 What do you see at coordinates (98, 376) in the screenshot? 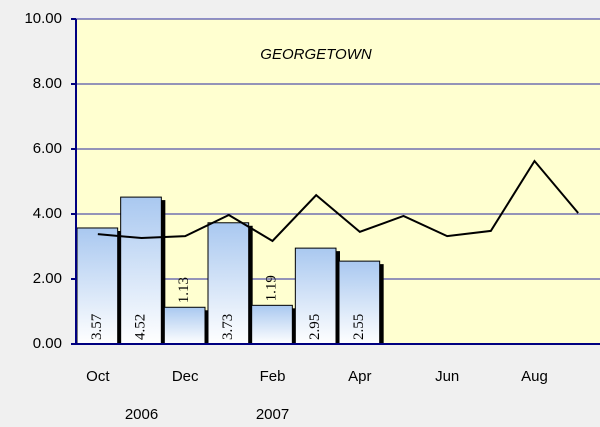
I see `x-tick-label: Oct` at bounding box center [98, 376].